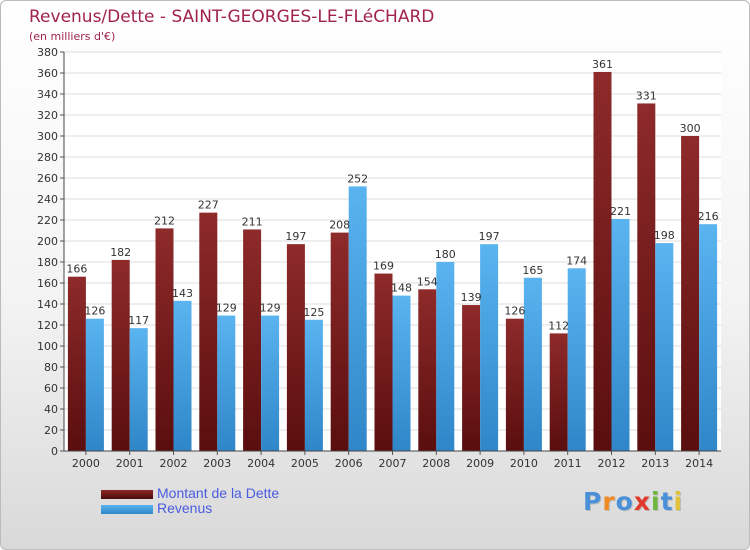 This screenshot has width=750, height=550. What do you see at coordinates (47, 262) in the screenshot?
I see `y-tick-label: 180` at bounding box center [47, 262].